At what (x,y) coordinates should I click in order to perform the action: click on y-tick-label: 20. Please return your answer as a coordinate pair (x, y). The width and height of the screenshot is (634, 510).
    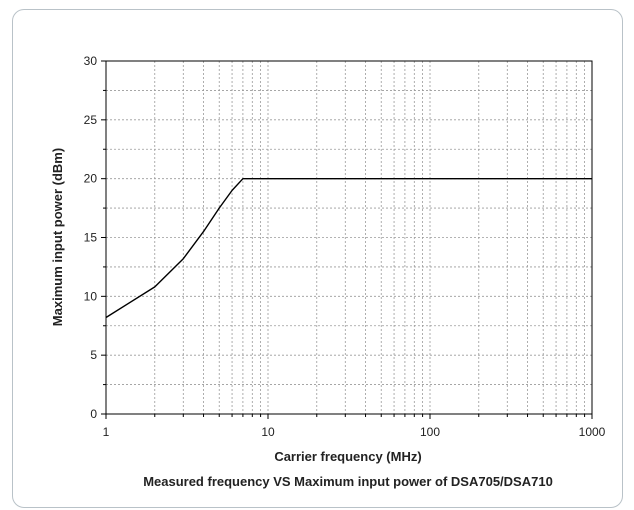
    Looking at the image, I should click on (91, 179).